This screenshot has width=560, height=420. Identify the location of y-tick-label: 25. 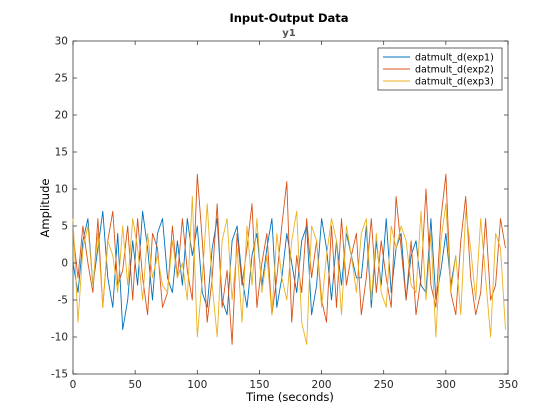
(61, 79).